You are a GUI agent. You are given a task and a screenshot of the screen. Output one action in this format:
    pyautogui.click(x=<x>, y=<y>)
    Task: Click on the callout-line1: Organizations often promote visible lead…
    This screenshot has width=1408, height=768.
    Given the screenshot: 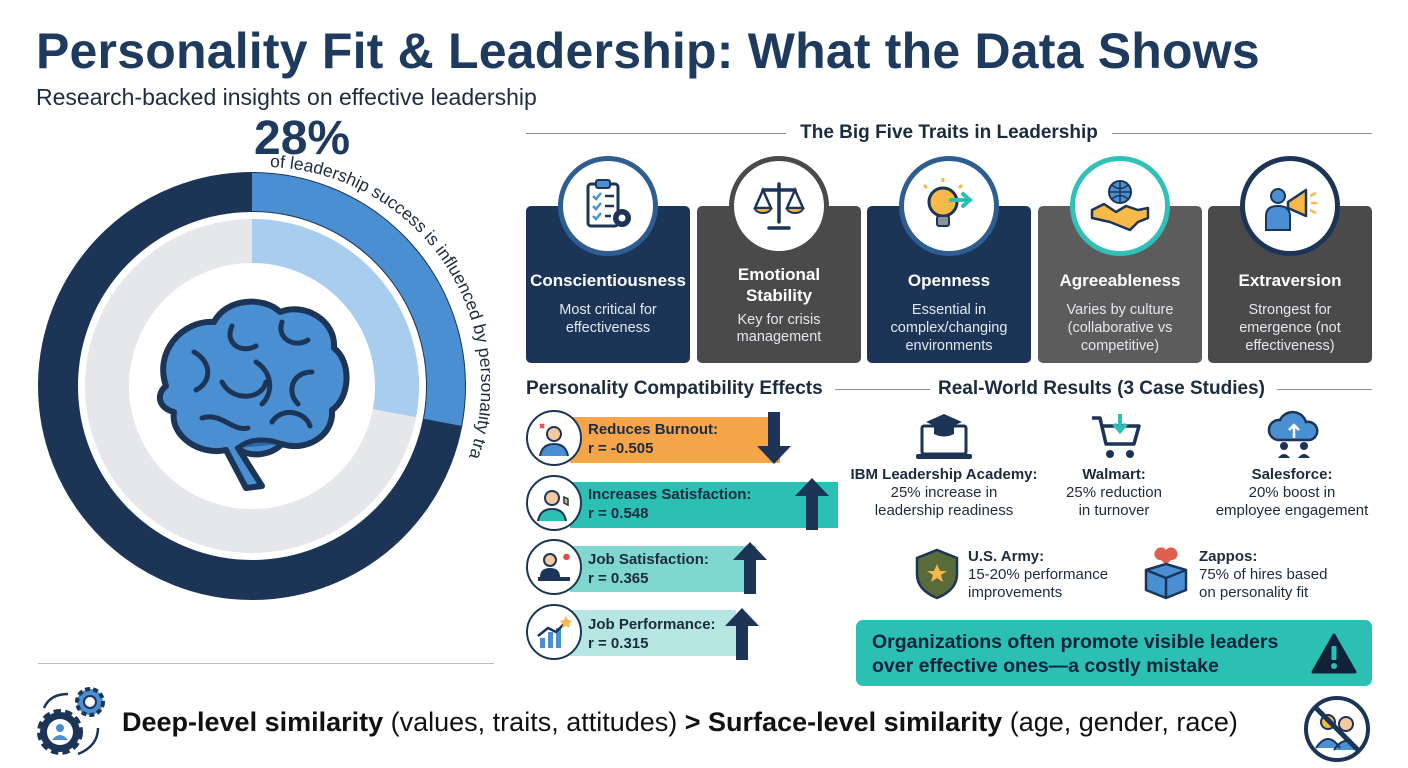 What is the action you would take?
    pyautogui.click(x=1075, y=642)
    